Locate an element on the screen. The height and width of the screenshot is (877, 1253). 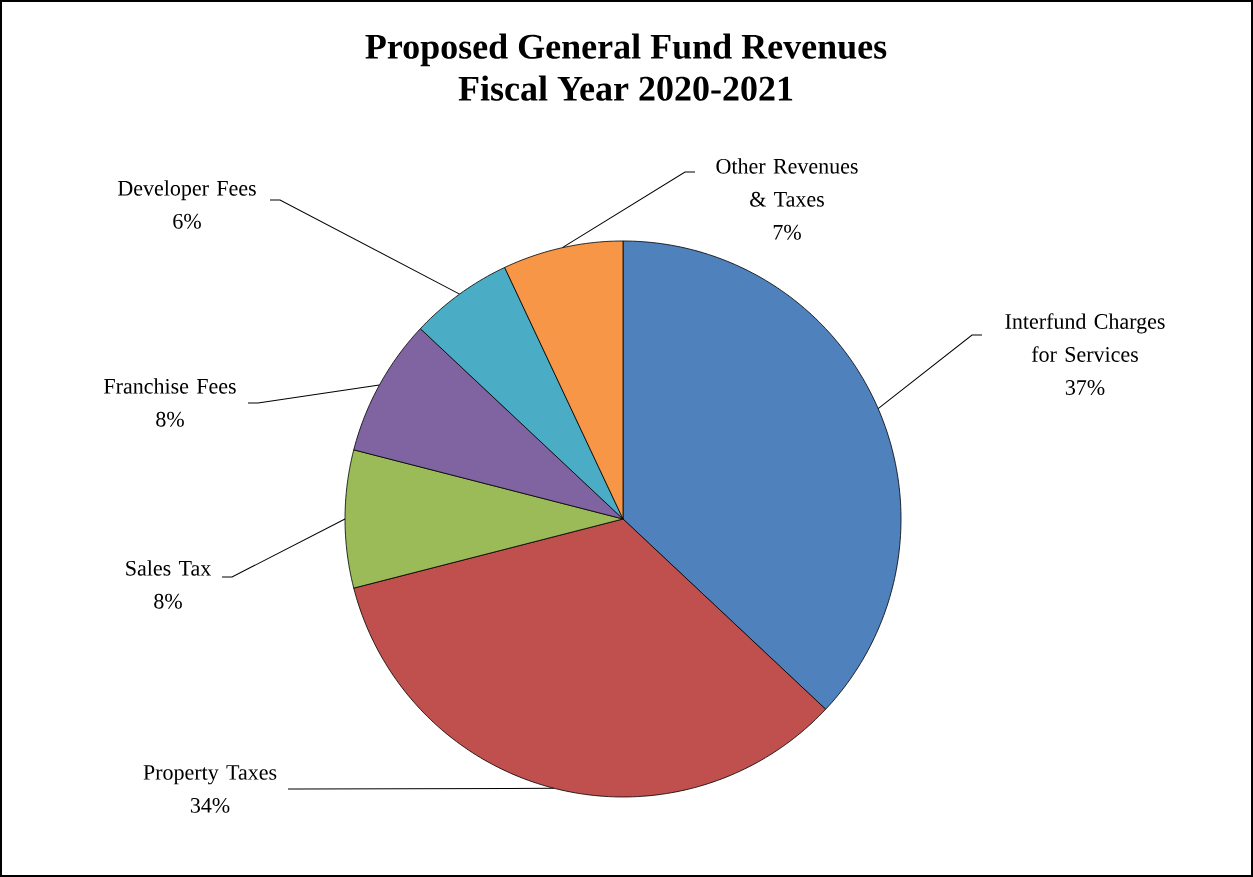
chart-title: Proposed General Fund Revenues is located at coordinates (626, 50).